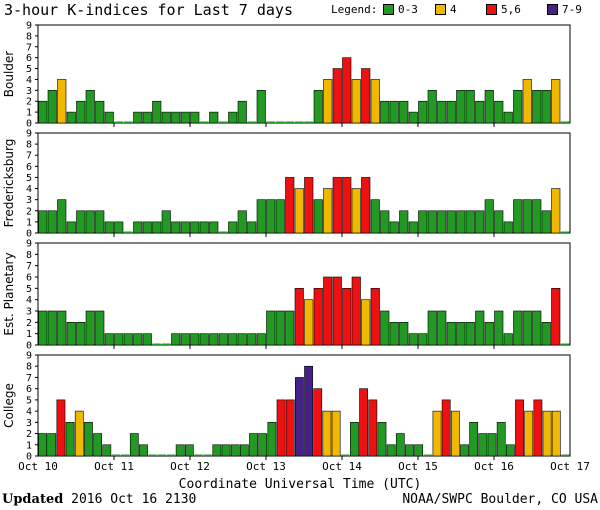 Image resolution: width=600 pixels, height=510 pixels. Describe the element at coordinates (29, 334) in the screenshot. I see `y-tick-label: 1` at that location.